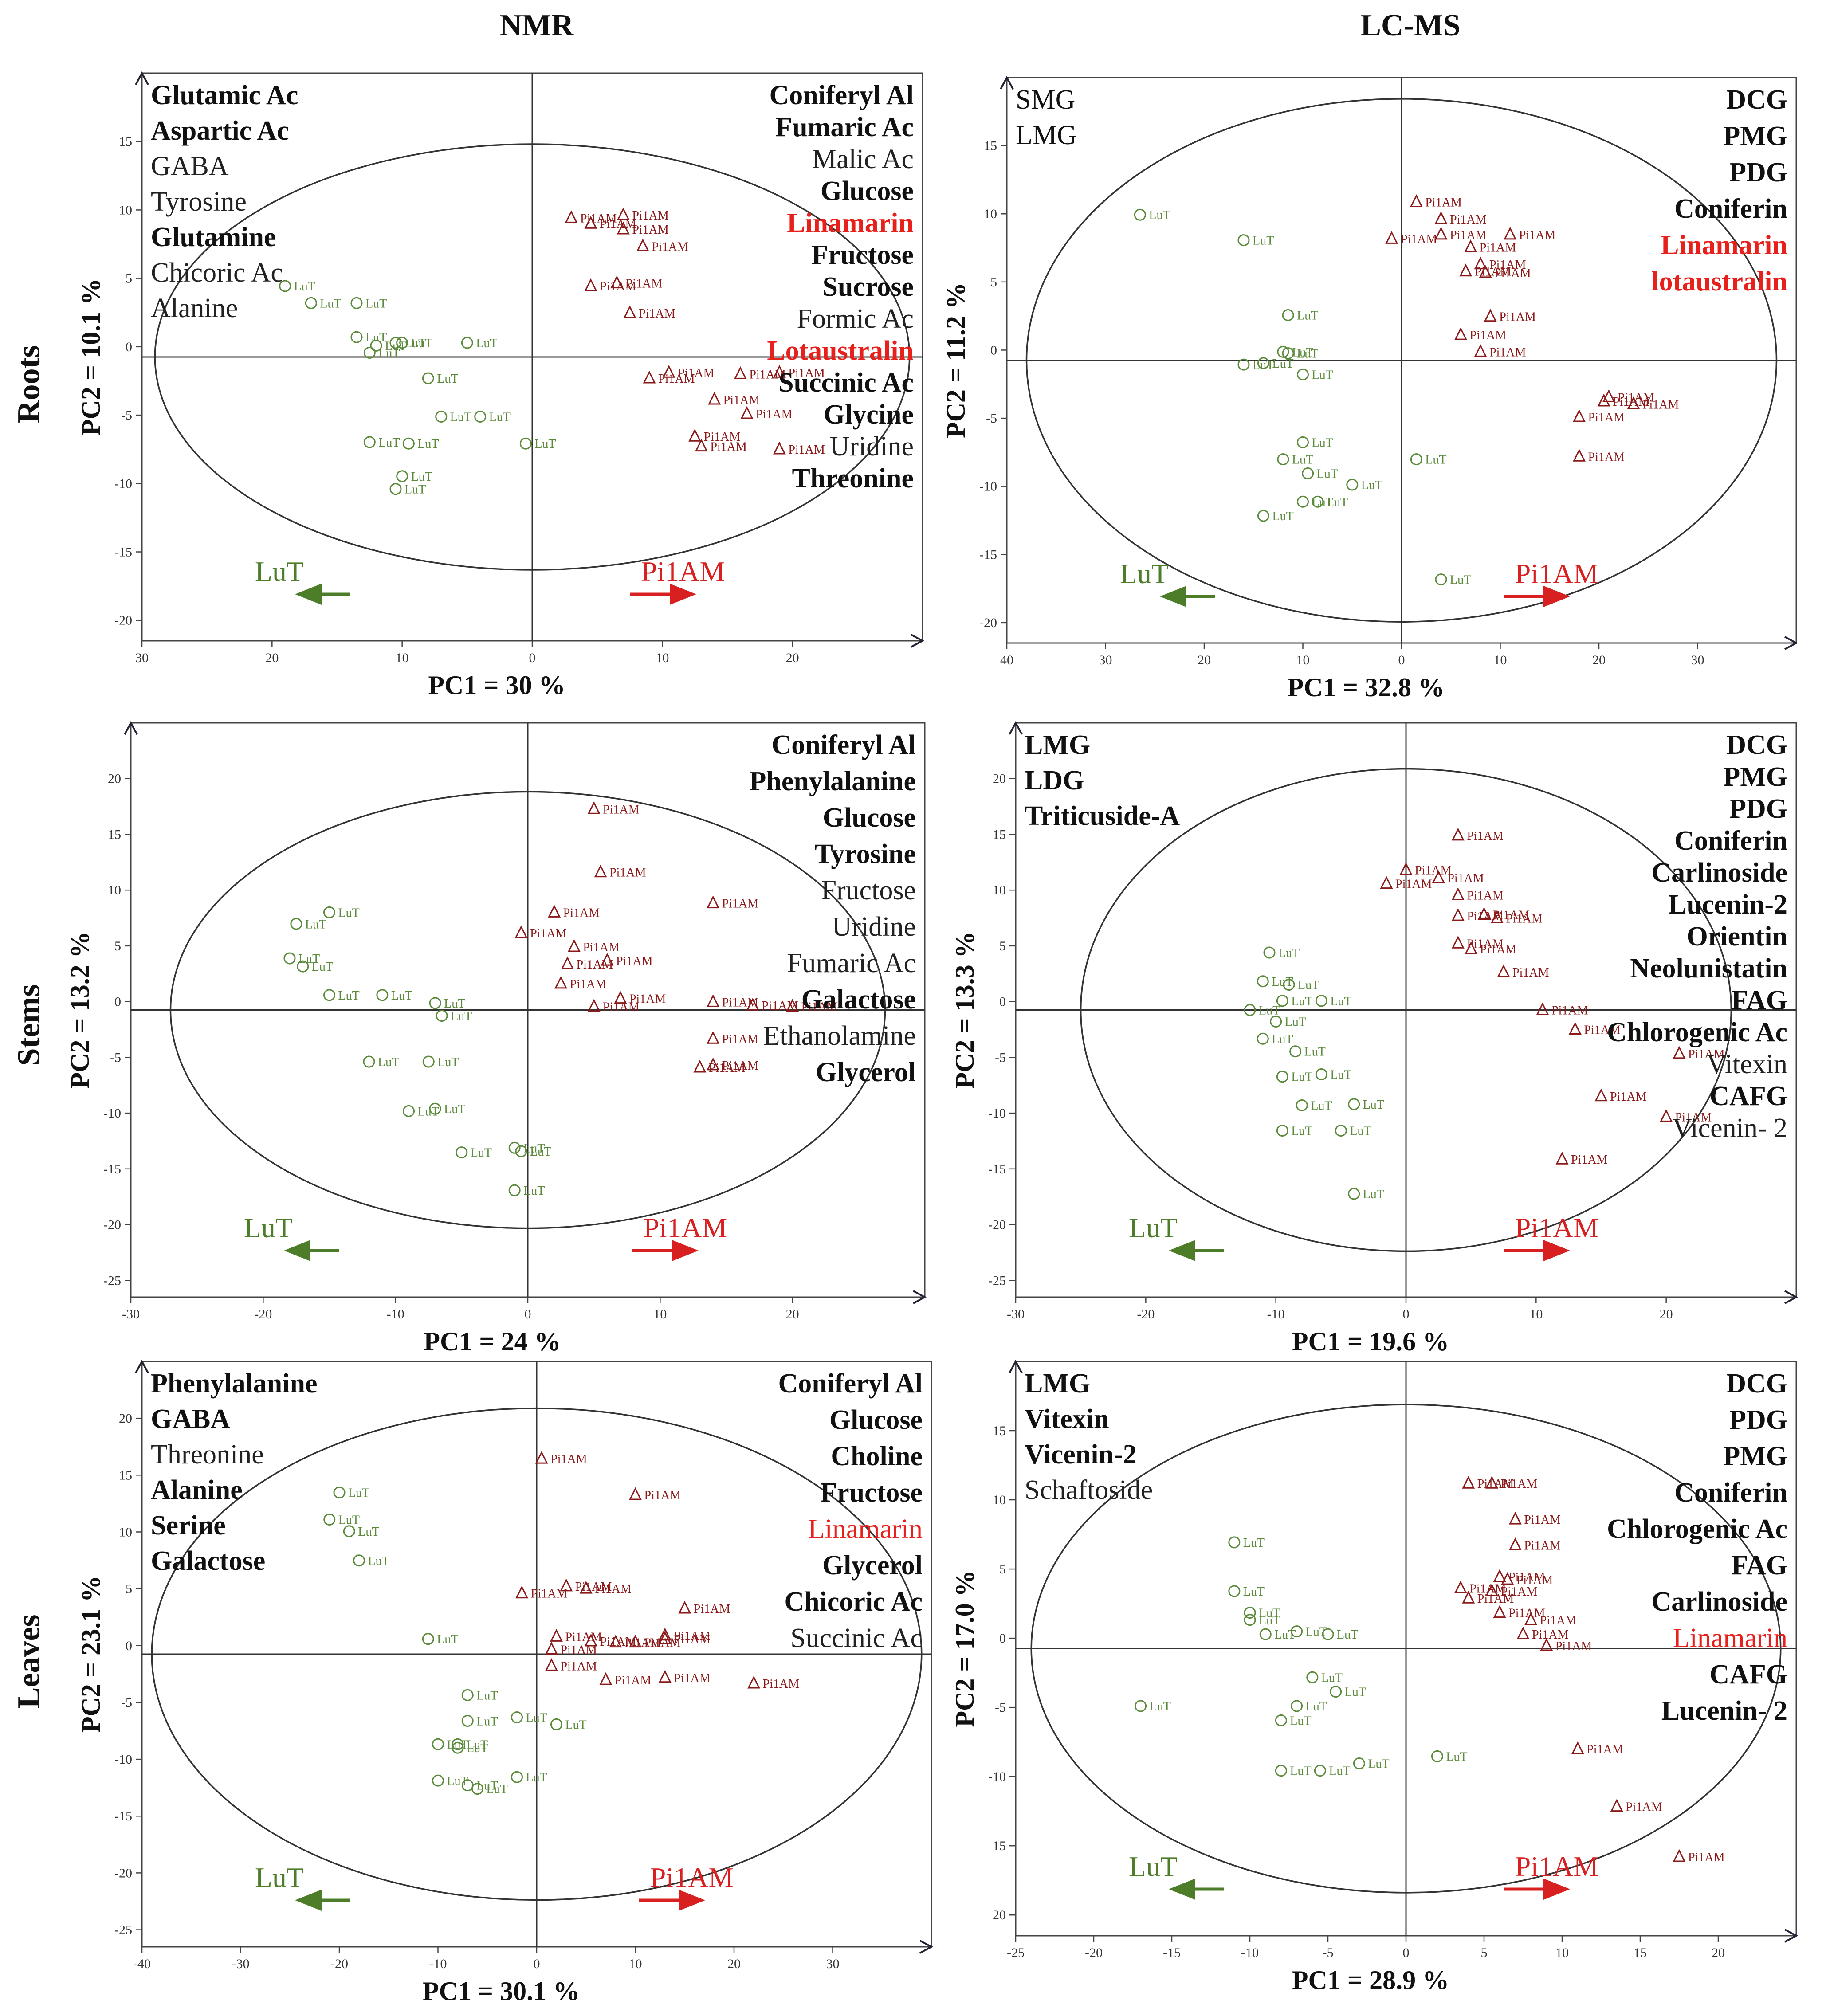  Describe the element at coordinates (220, 131) in the screenshot. I see `left-metabolite-label: Aspartic Ac` at that location.